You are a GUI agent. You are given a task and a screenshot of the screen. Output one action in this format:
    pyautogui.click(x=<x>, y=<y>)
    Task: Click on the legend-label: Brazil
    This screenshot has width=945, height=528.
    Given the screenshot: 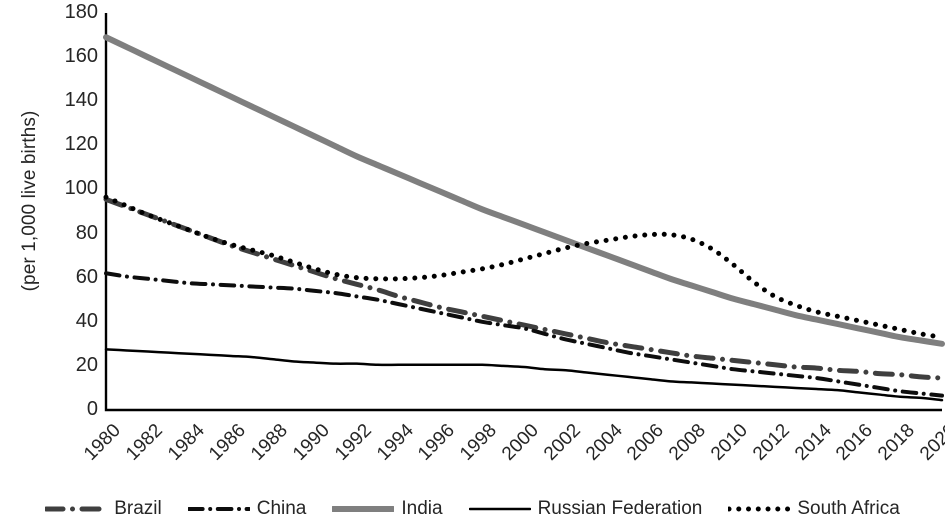 What is the action you would take?
    pyautogui.click(x=138, y=508)
    